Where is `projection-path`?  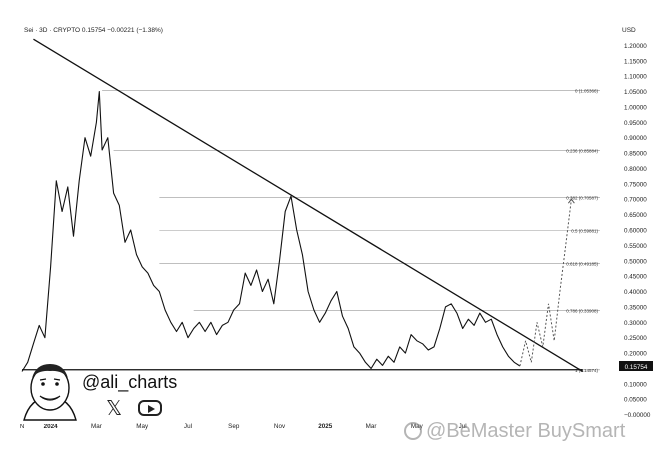
projection-path is located at coordinates (545, 283).